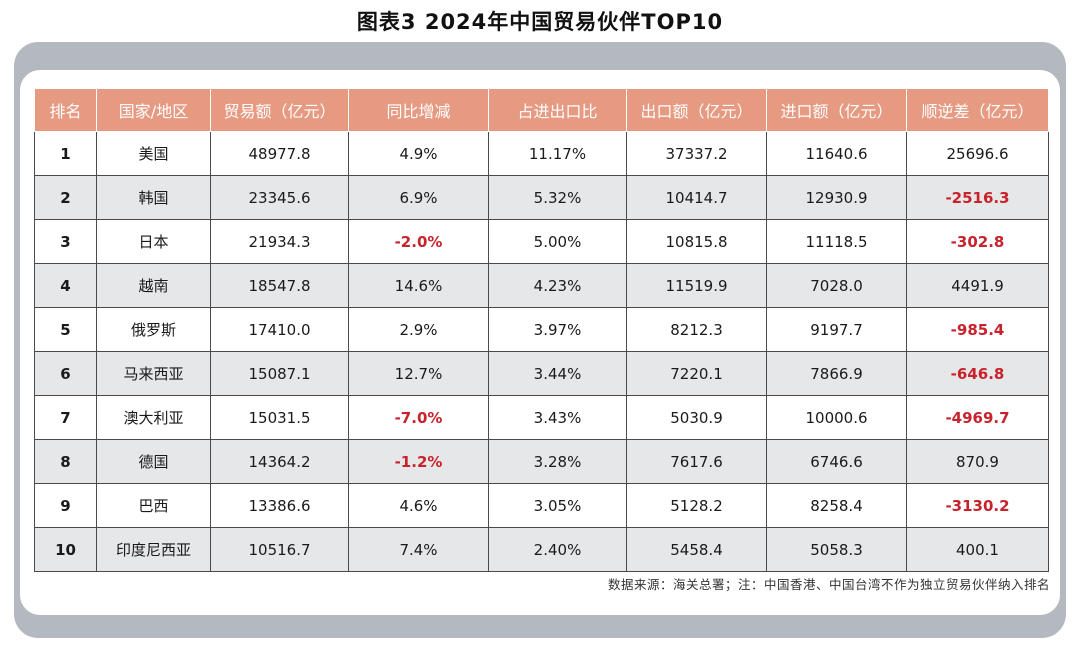 This screenshot has width=1080, height=648. What do you see at coordinates (557, 417) in the screenshot?
I see `share-cell: 3.43%` at bounding box center [557, 417].